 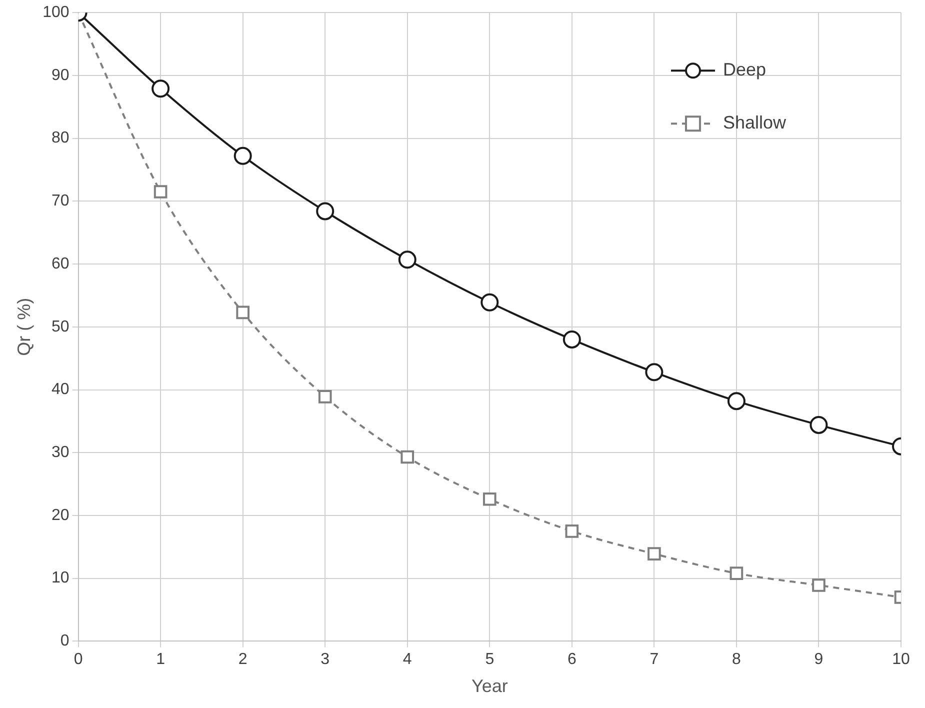 I want to click on x-tick-label: 8, so click(x=737, y=659).